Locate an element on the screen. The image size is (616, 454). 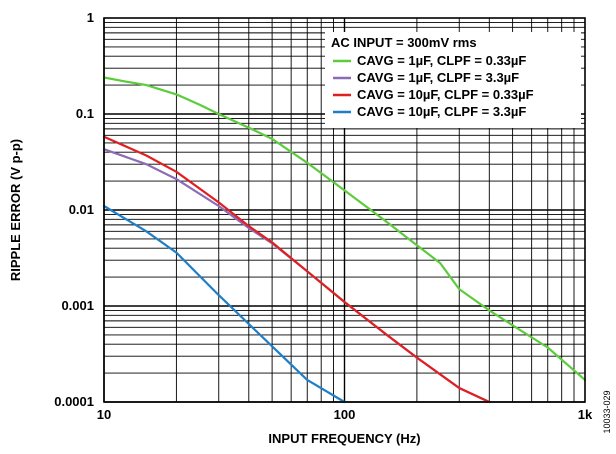
y-tick-label: 1 is located at coordinates (90, 17).